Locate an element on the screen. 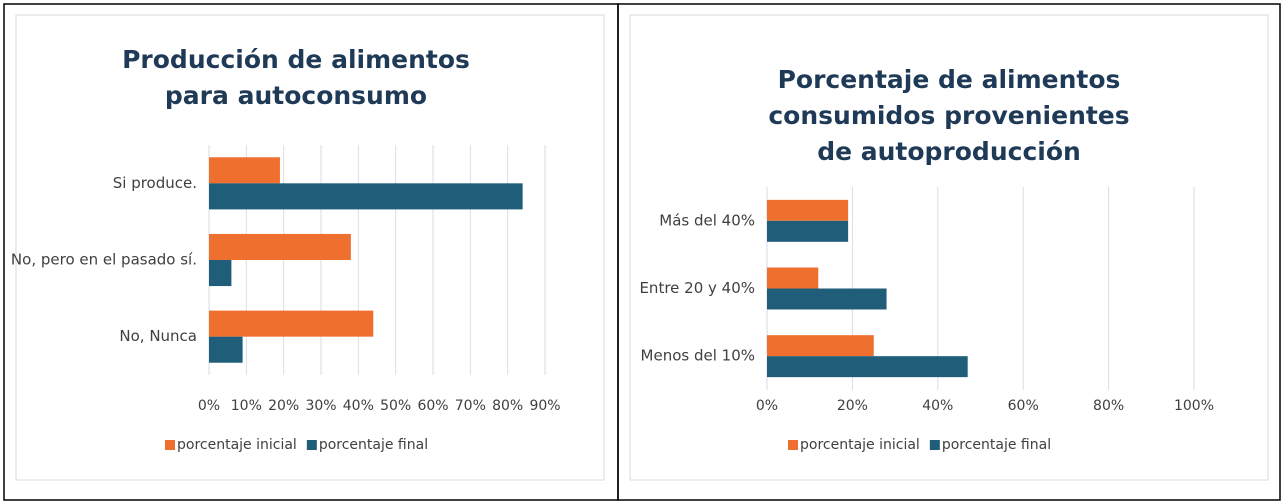 The height and width of the screenshot is (504, 1284). category-label: Si produce. is located at coordinates (155, 183).